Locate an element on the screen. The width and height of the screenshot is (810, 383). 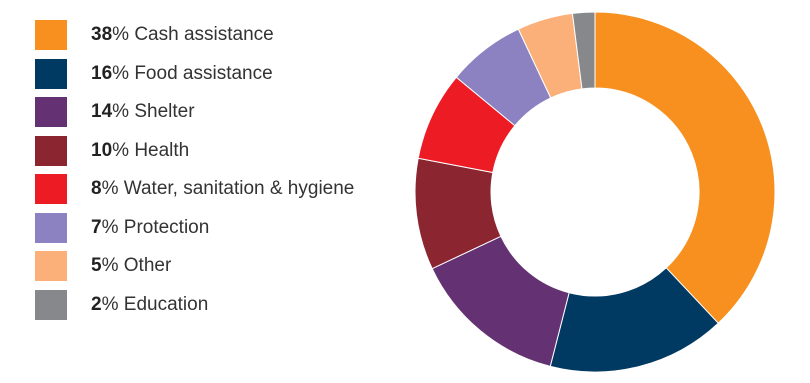
legend-swatch-health is located at coordinates (51, 150).